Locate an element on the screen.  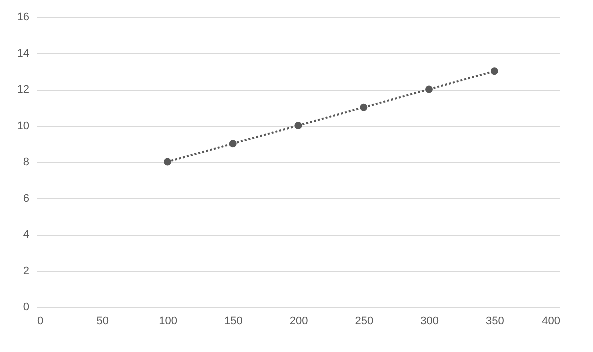
x-tick-label: 50 is located at coordinates (102, 322).